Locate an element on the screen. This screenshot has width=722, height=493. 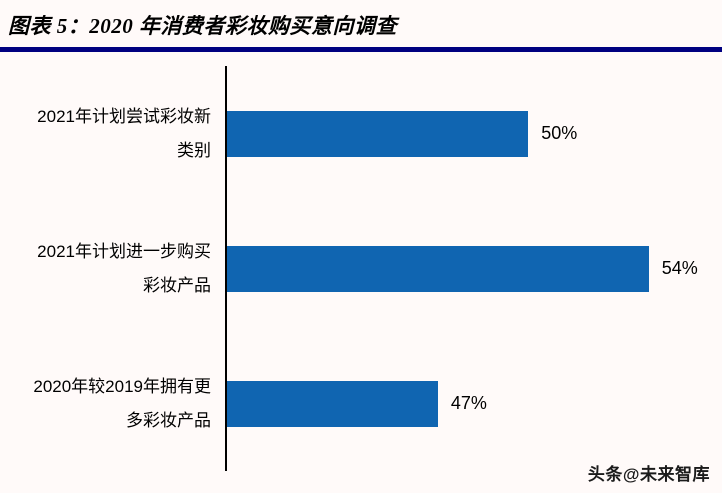
watermark: 头条@未来智库 is located at coordinates (648, 474).